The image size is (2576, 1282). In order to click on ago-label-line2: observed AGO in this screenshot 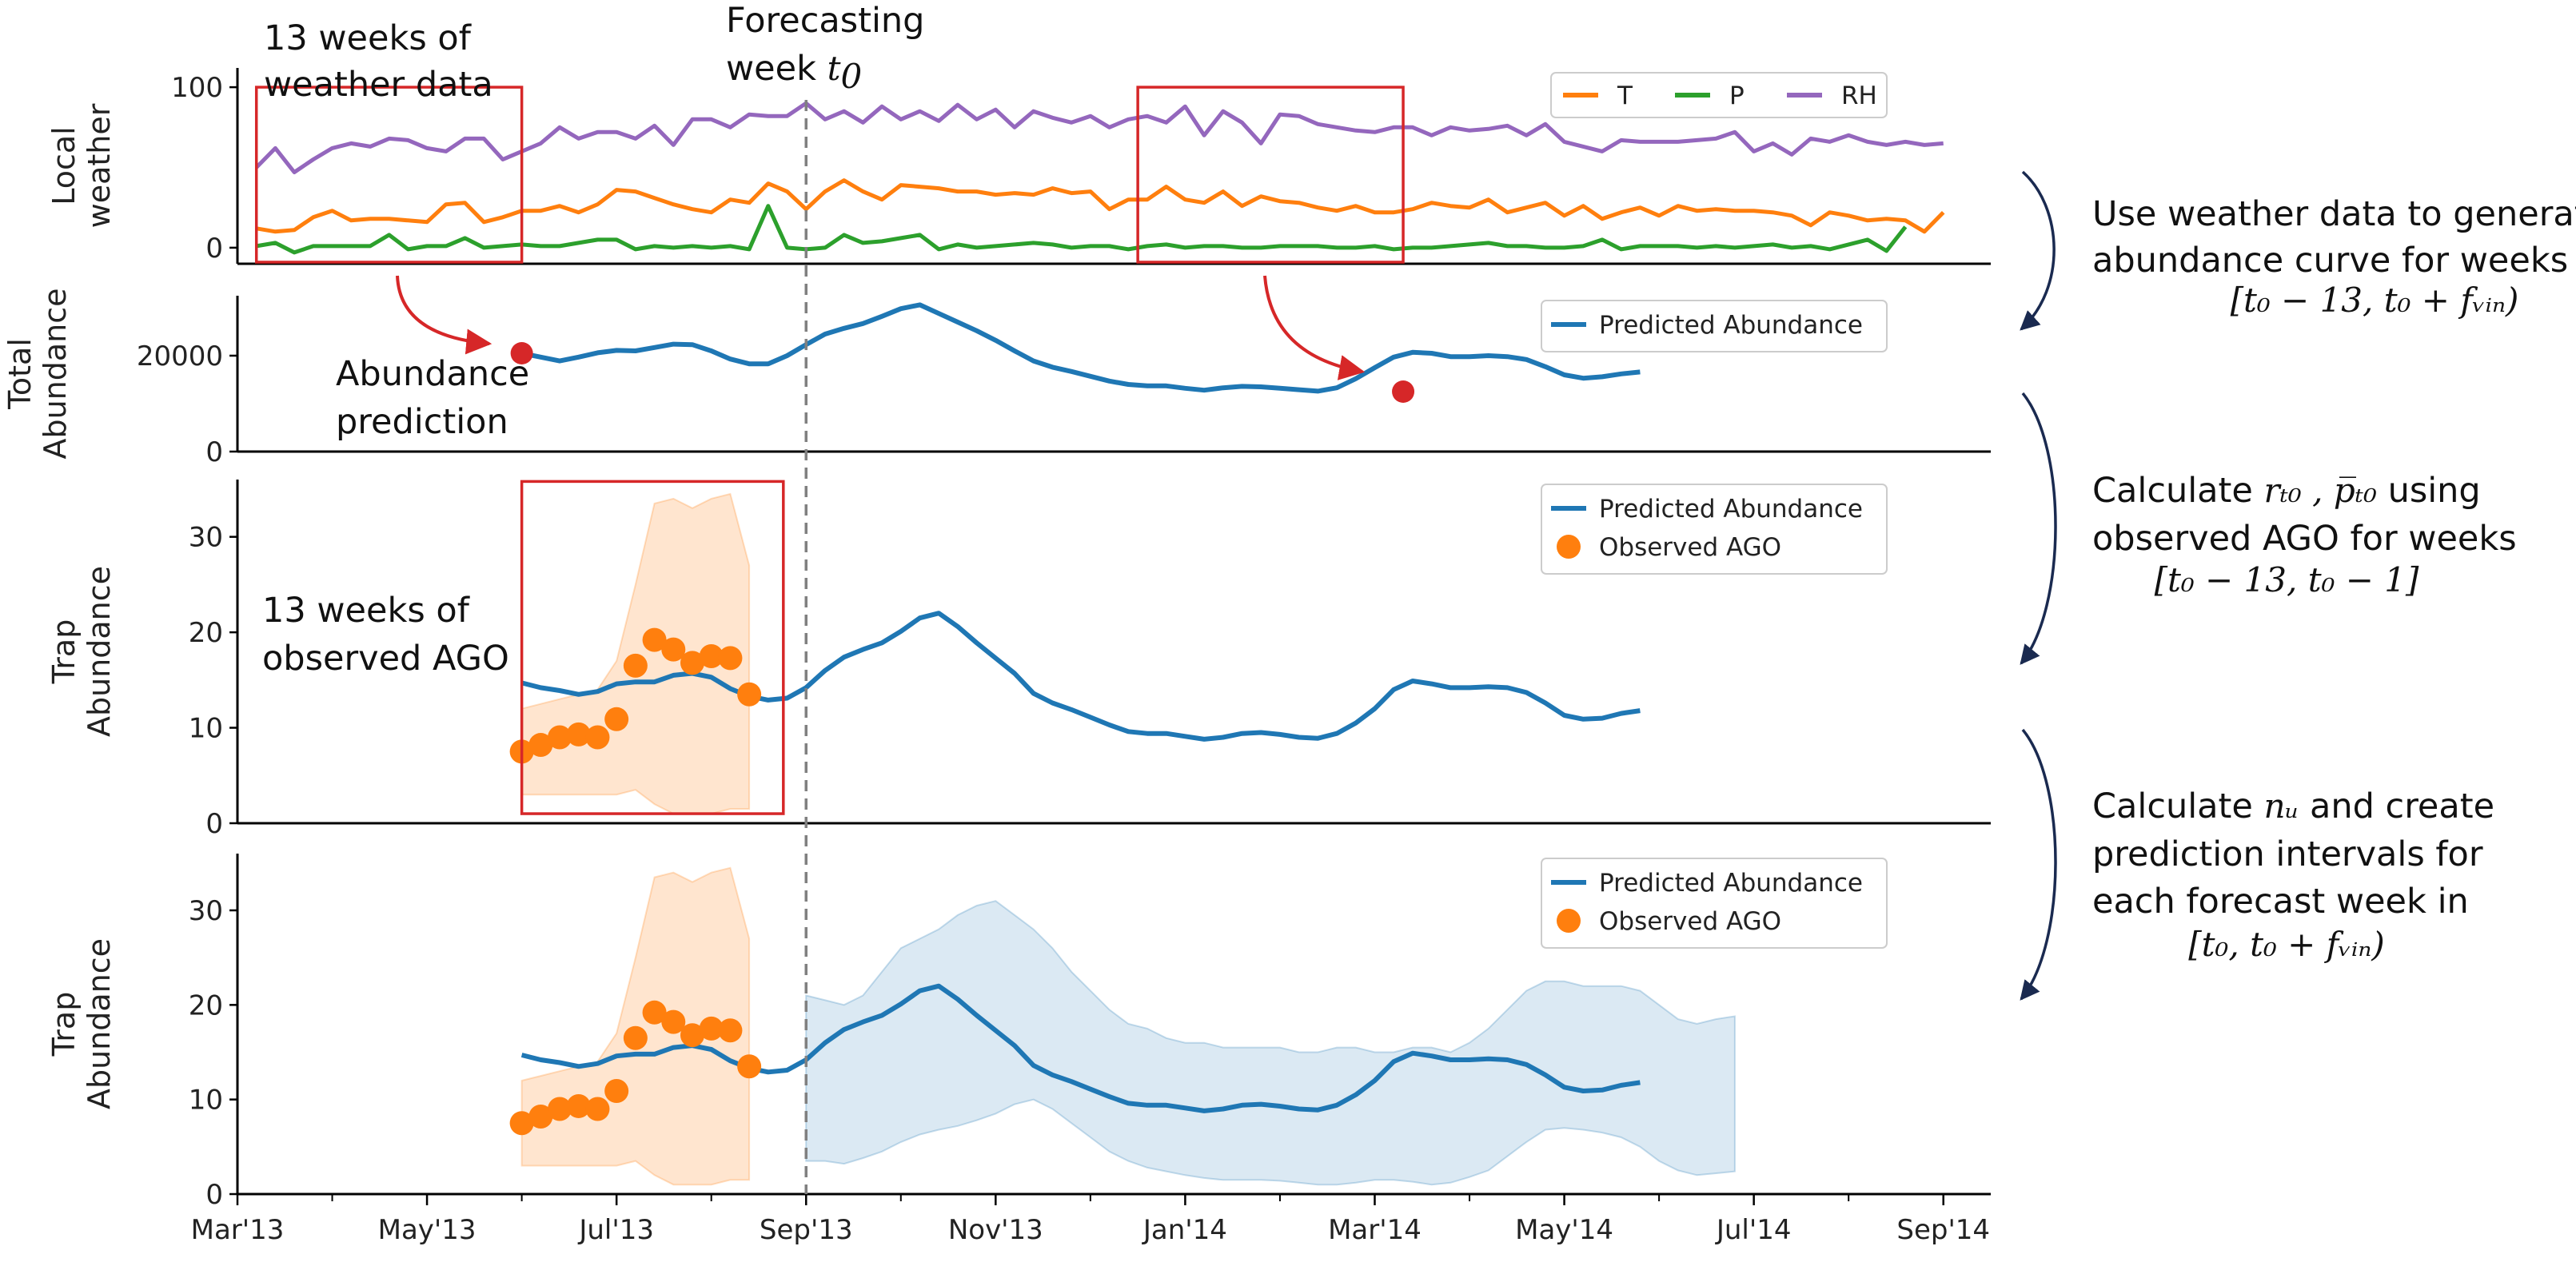, I will do `click(385, 659)`.